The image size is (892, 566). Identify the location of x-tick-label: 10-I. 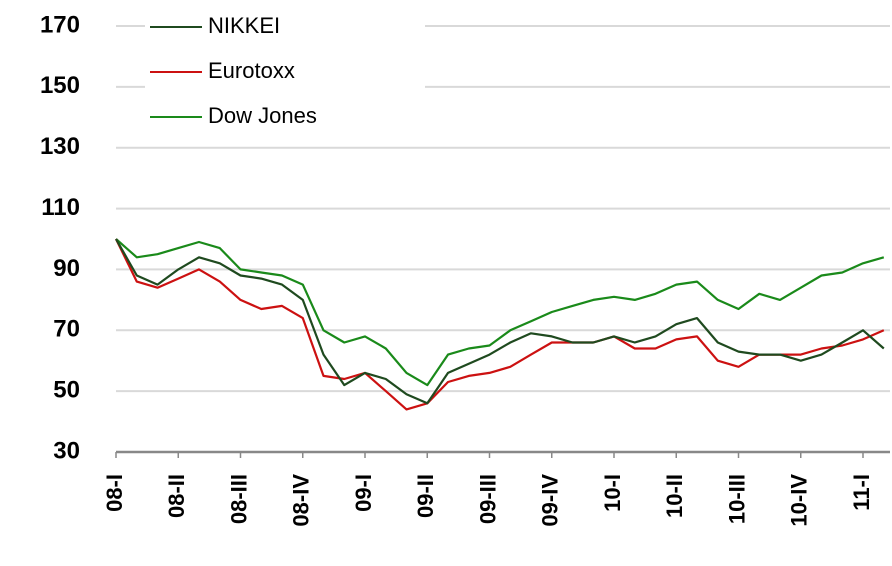
(612, 493).